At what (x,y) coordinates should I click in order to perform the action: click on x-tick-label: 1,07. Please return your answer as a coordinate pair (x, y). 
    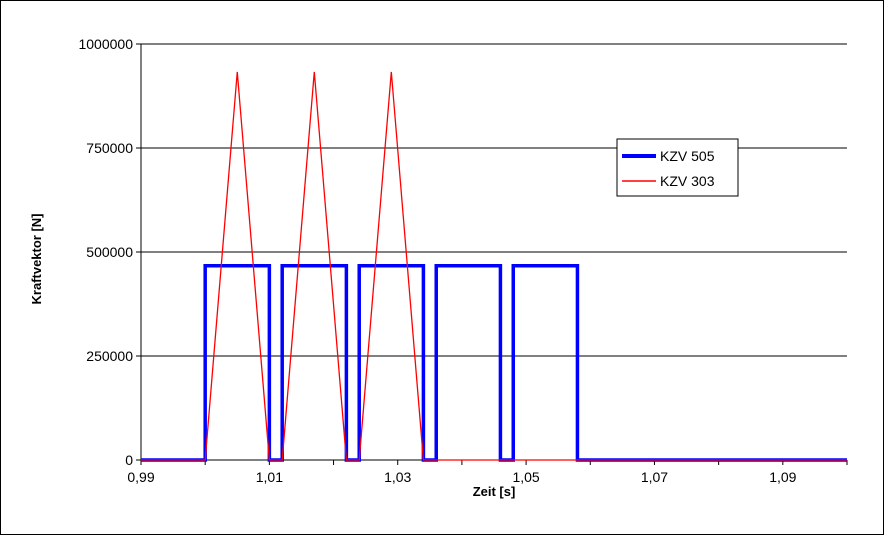
    Looking at the image, I should click on (654, 477).